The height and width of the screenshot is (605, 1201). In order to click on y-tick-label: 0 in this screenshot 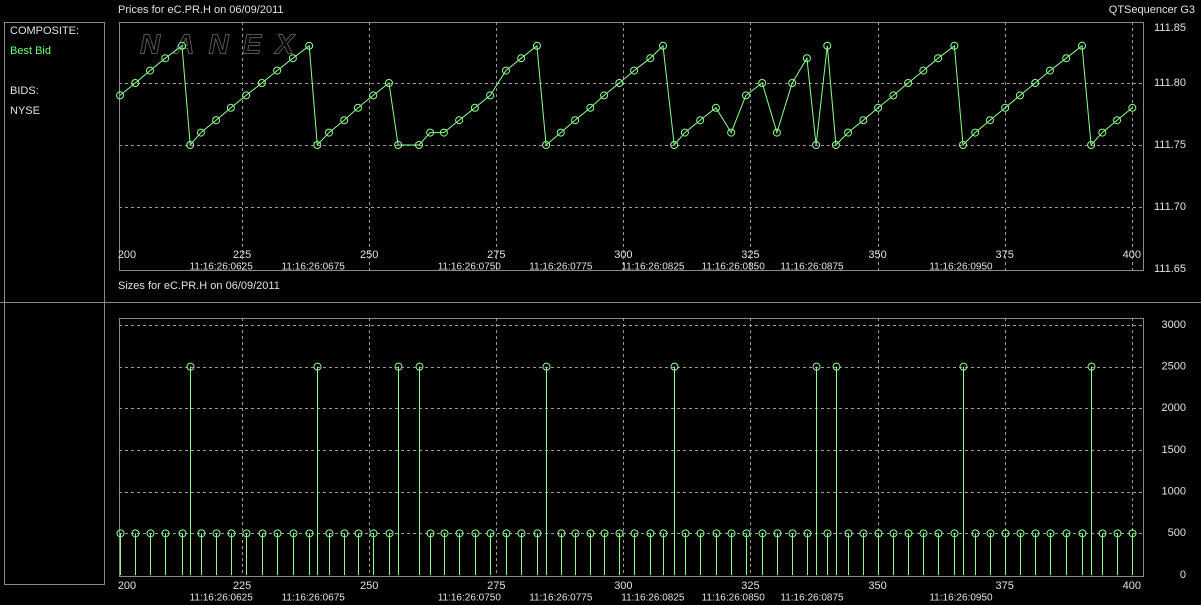, I will do `click(1183, 575)`.